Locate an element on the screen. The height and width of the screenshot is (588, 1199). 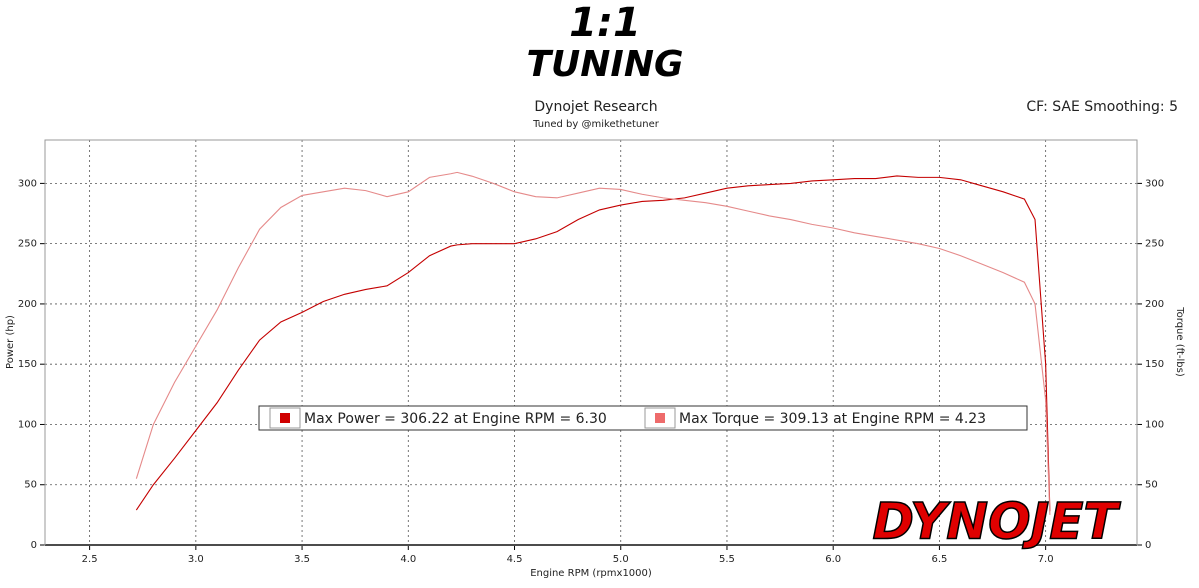
y-tick-label: 100 is located at coordinates (27, 424).